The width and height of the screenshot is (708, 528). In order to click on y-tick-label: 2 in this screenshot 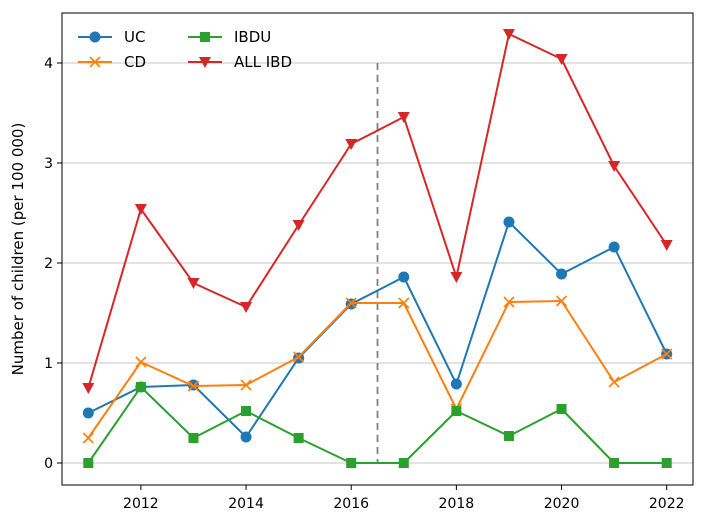, I will do `click(48, 264)`.